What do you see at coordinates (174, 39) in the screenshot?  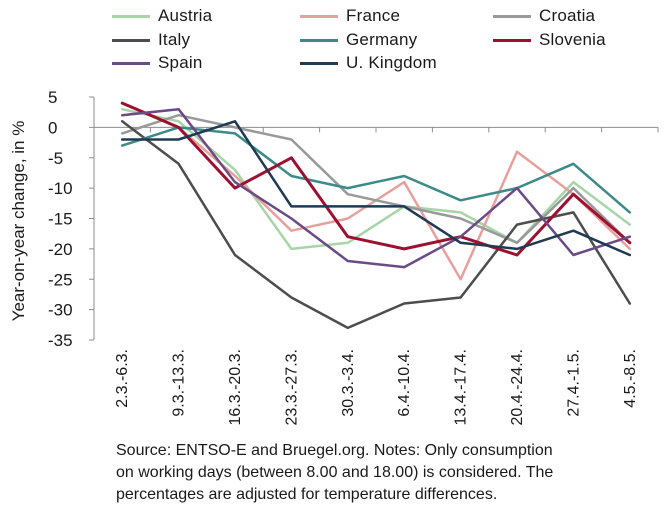 I see `legend-label: Italy` at bounding box center [174, 39].